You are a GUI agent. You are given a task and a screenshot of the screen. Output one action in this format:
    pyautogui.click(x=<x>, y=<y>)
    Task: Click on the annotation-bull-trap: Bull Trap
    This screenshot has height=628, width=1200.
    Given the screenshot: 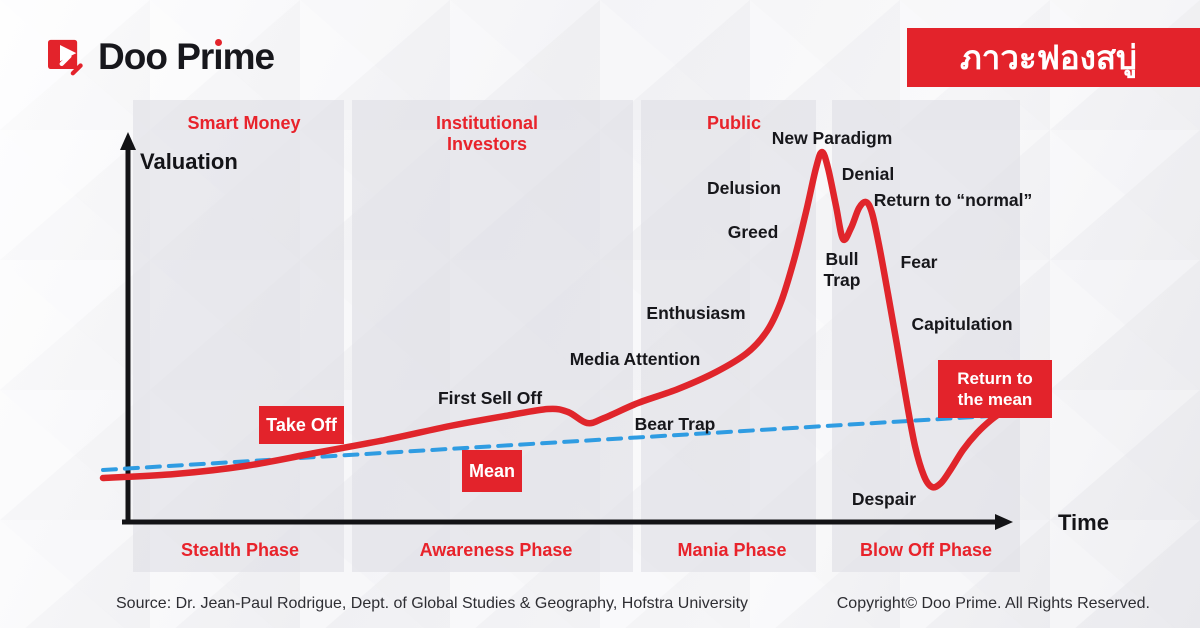 What is the action you would take?
    pyautogui.click(x=842, y=269)
    